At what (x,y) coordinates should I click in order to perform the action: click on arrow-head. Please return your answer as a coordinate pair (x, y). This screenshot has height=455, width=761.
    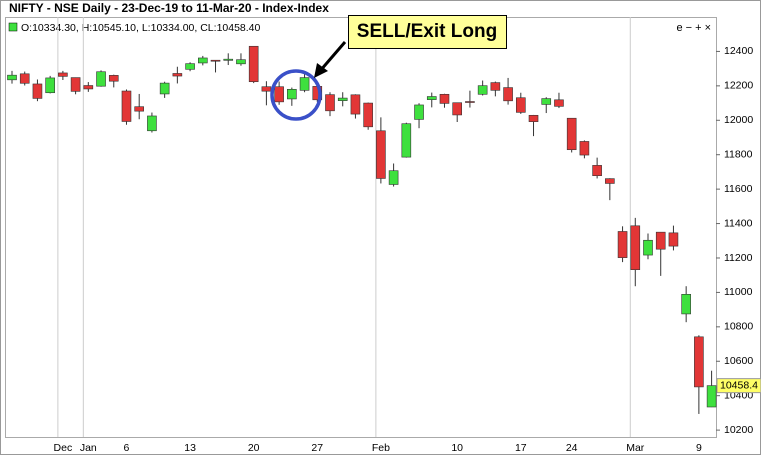
    Looking at the image, I should click on (321, 70).